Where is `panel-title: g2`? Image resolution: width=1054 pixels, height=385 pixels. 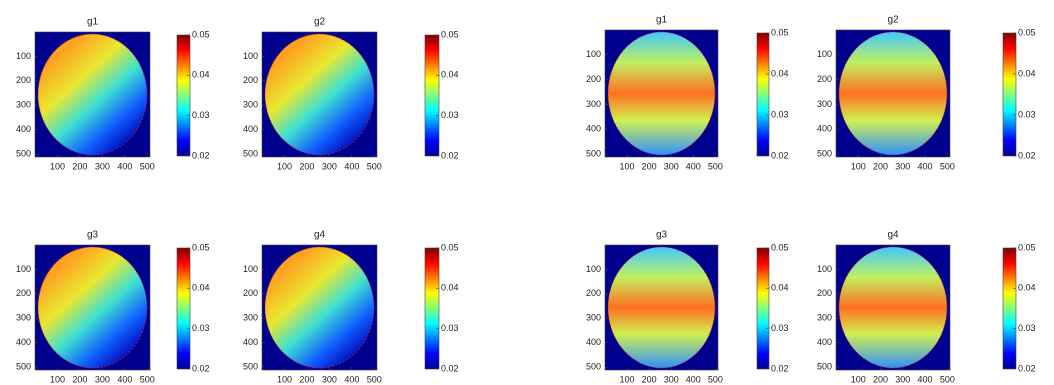
panel-title: g2 is located at coordinates (320, 22).